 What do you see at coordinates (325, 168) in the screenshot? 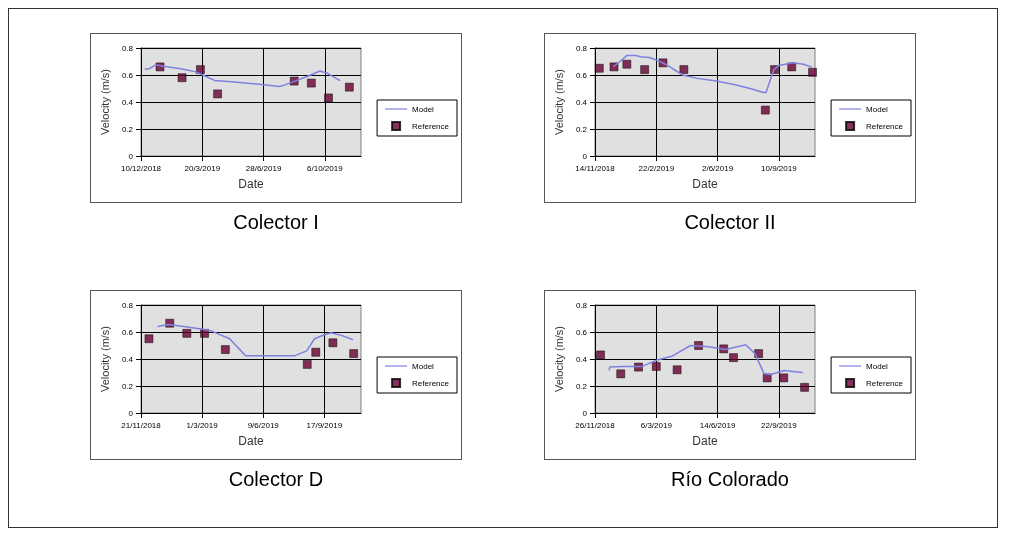
I see `x-tick-label: 6/10/2019` at bounding box center [325, 168].